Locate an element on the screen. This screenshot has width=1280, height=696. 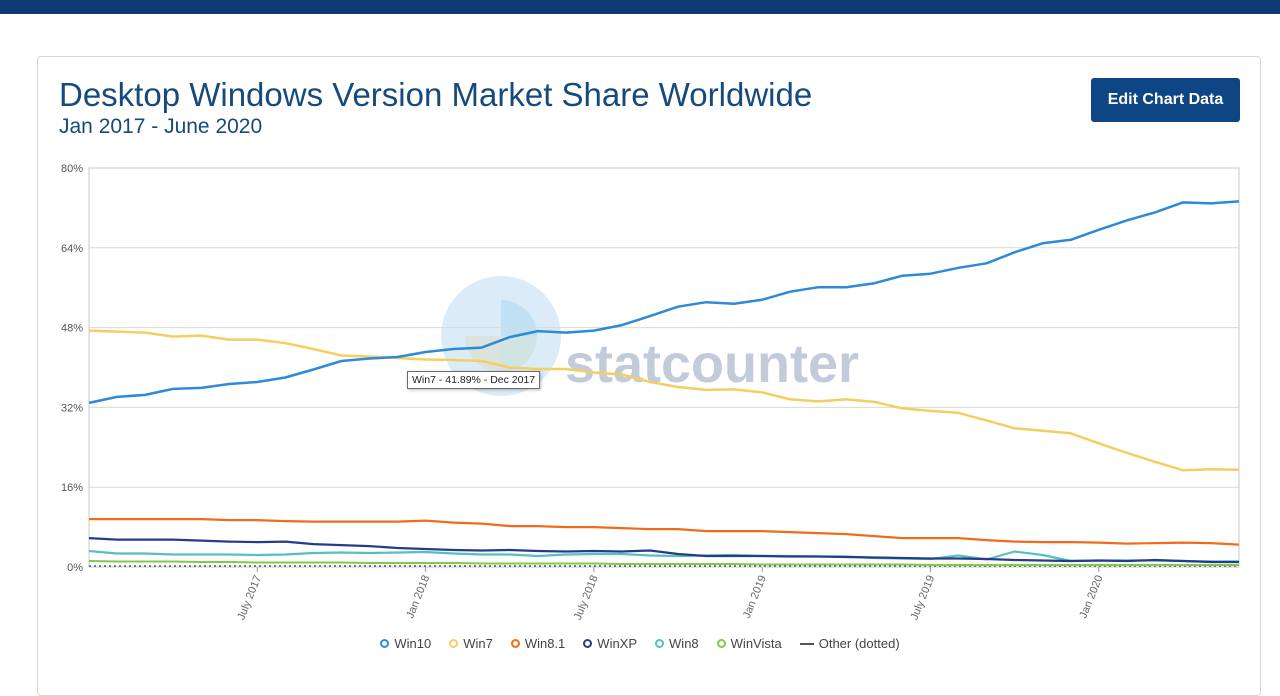
legend-label: Win7 is located at coordinates (478, 643).